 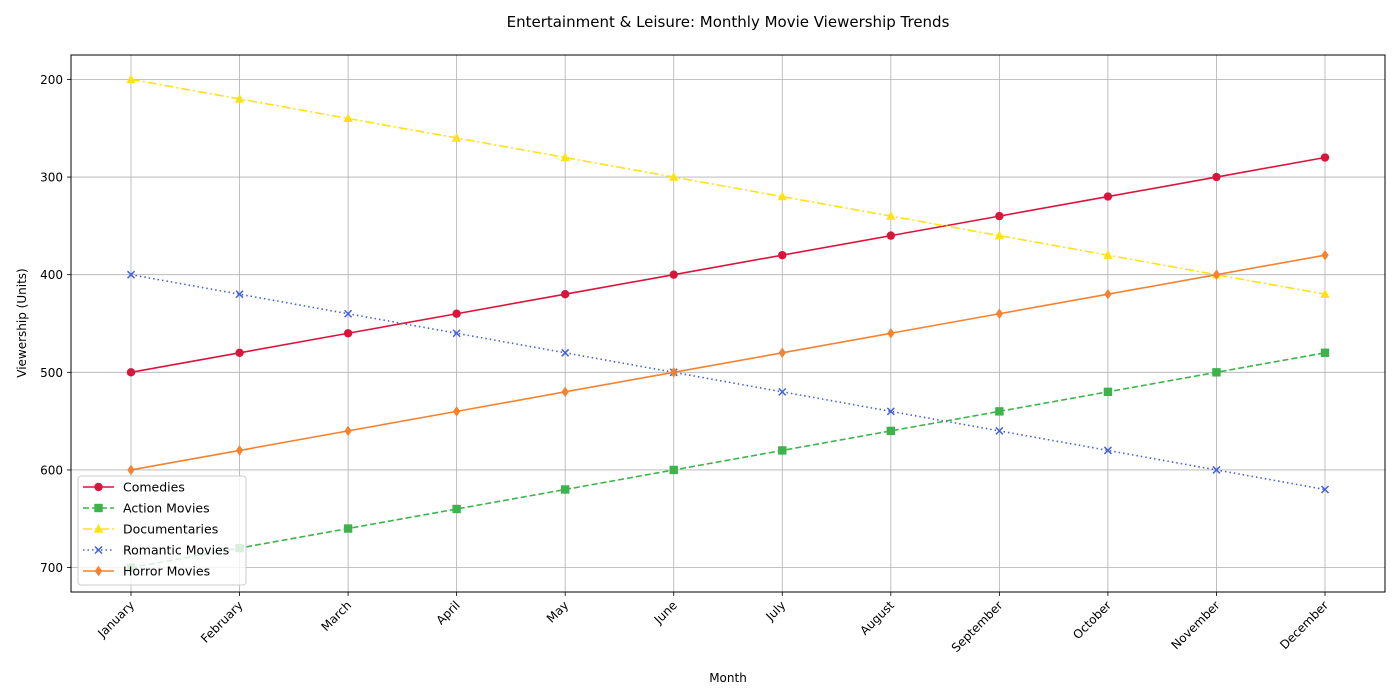 I want to click on legend-item-action-movies: Action Movies, so click(x=146, y=508).